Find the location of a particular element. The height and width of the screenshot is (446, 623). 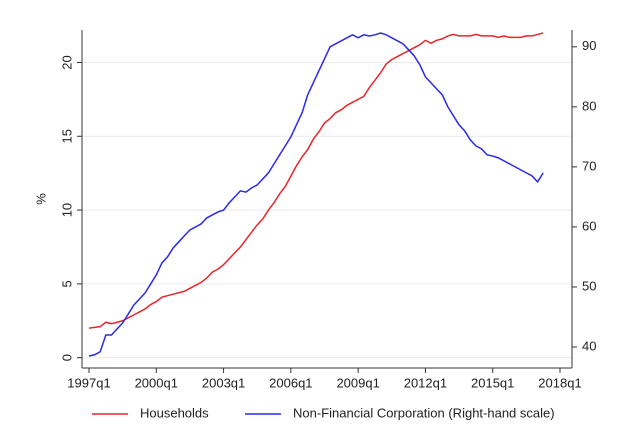

x-tick-label: 2003q1 is located at coordinates (223, 382).